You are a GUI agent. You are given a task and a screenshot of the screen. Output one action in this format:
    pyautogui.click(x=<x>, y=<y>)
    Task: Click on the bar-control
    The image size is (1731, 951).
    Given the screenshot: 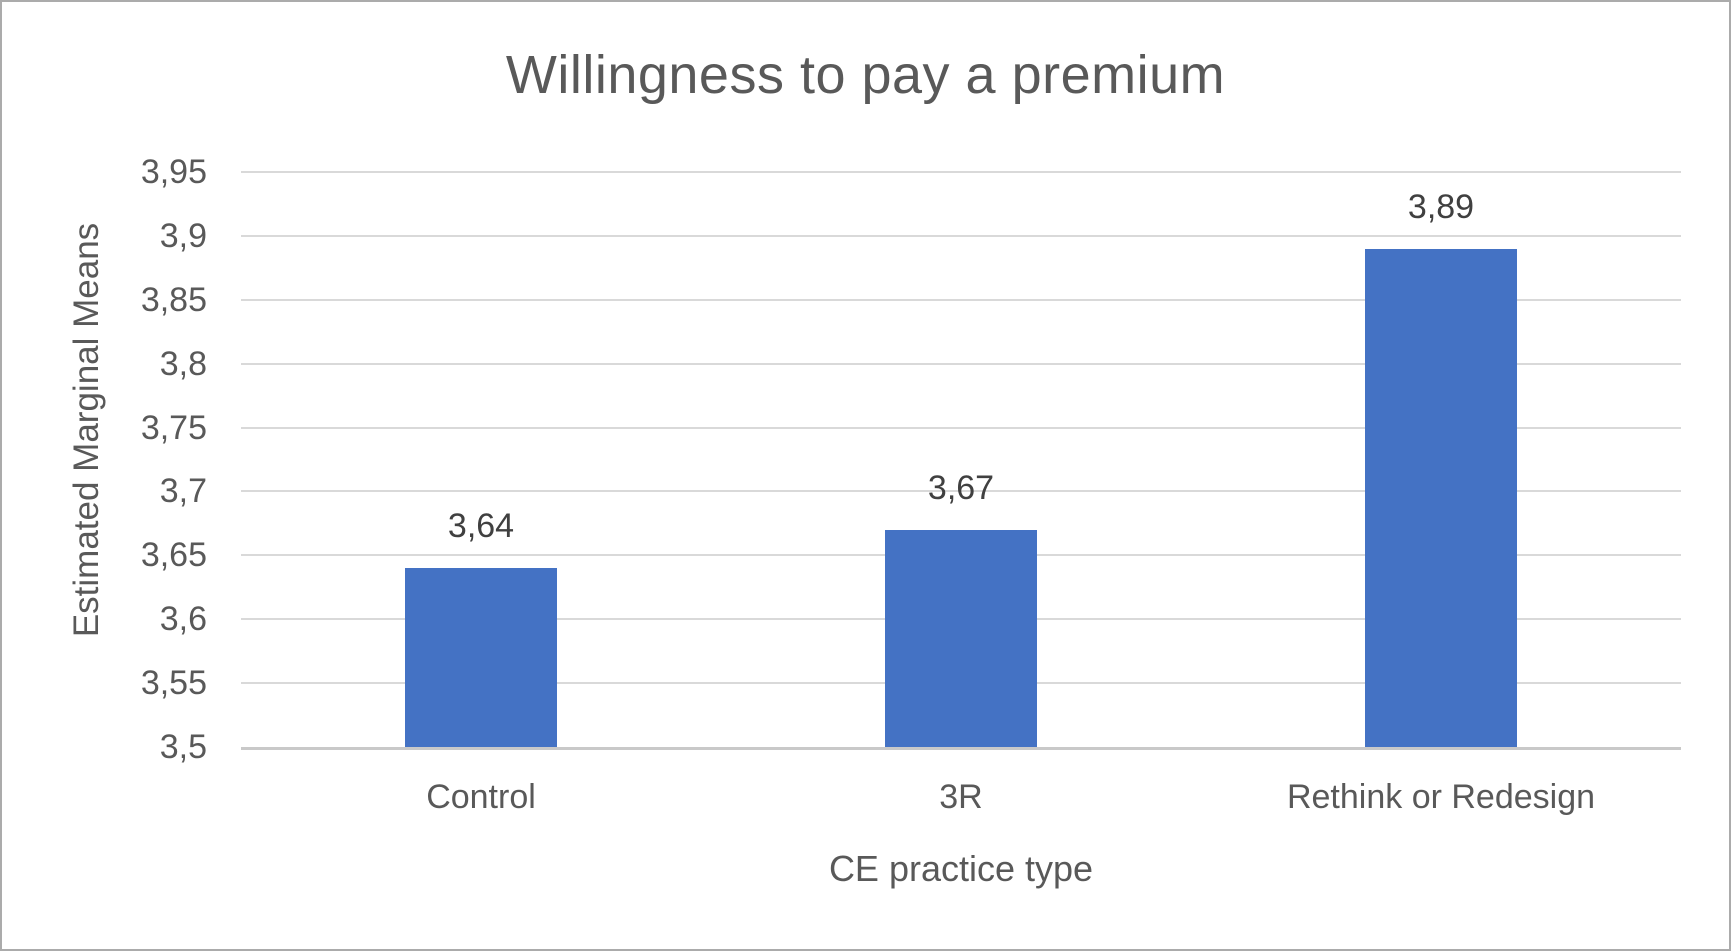 What is the action you would take?
    pyautogui.click(x=481, y=657)
    